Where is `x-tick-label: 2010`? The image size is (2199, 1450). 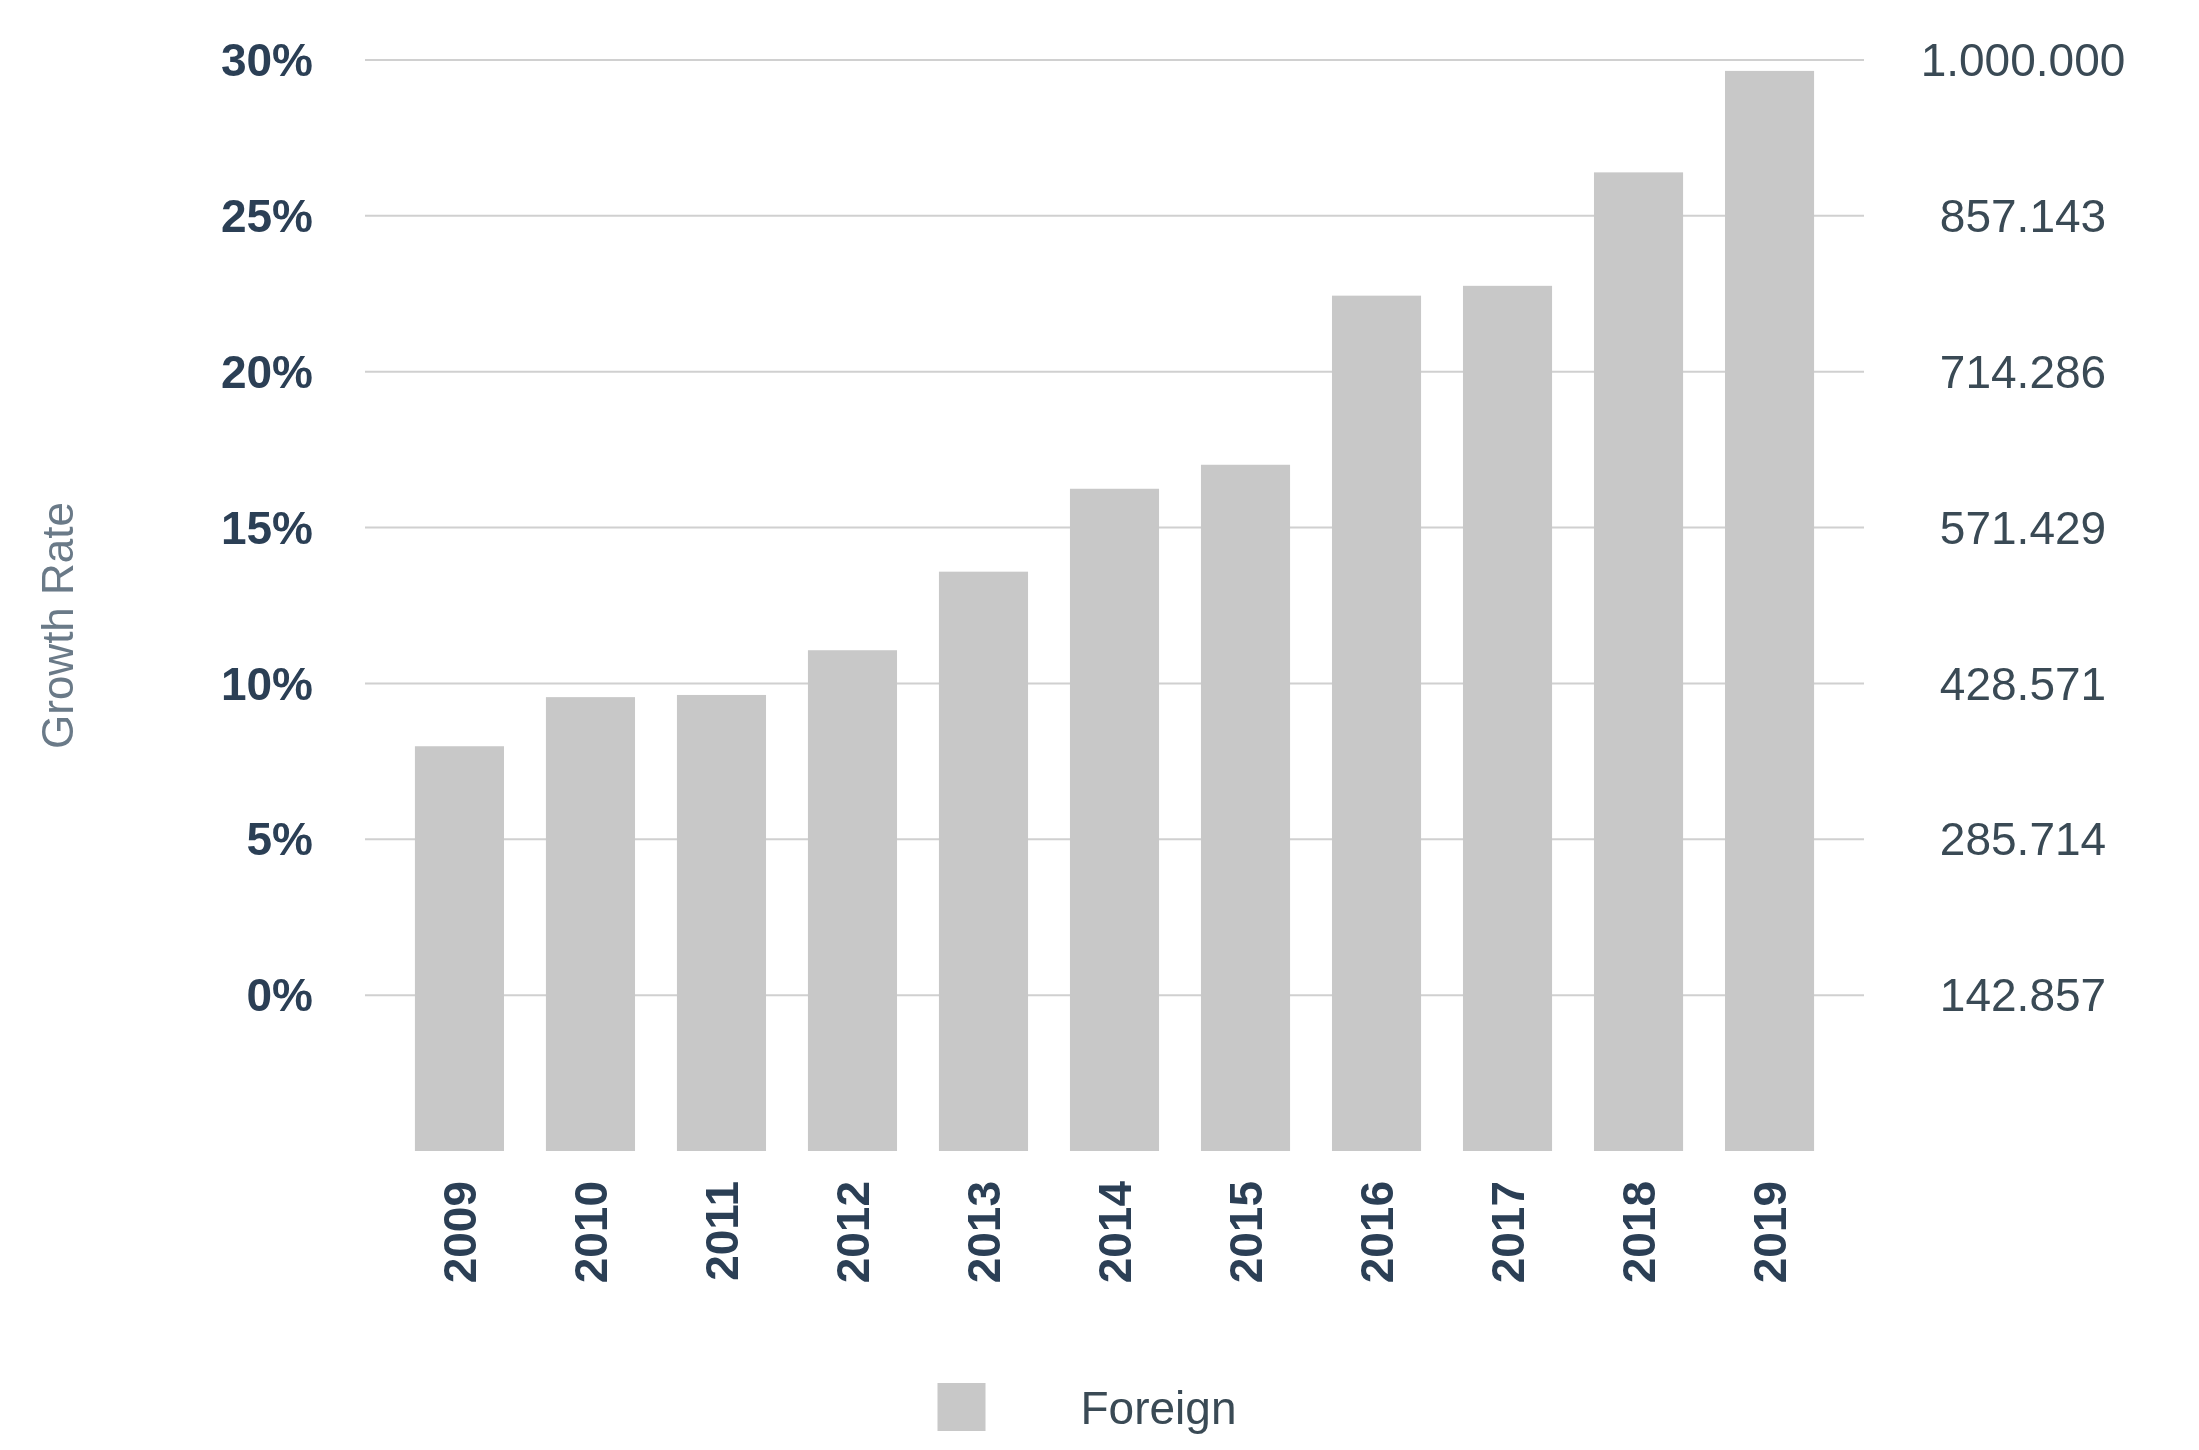 x-tick-label: 2010 is located at coordinates (590, 1232).